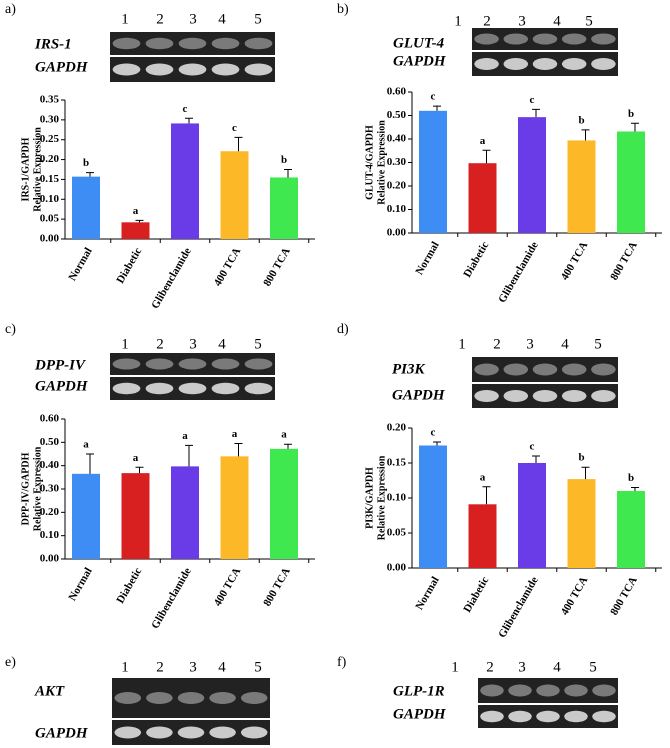  I want to click on y-tick-label: 0.30, so click(50, 489).